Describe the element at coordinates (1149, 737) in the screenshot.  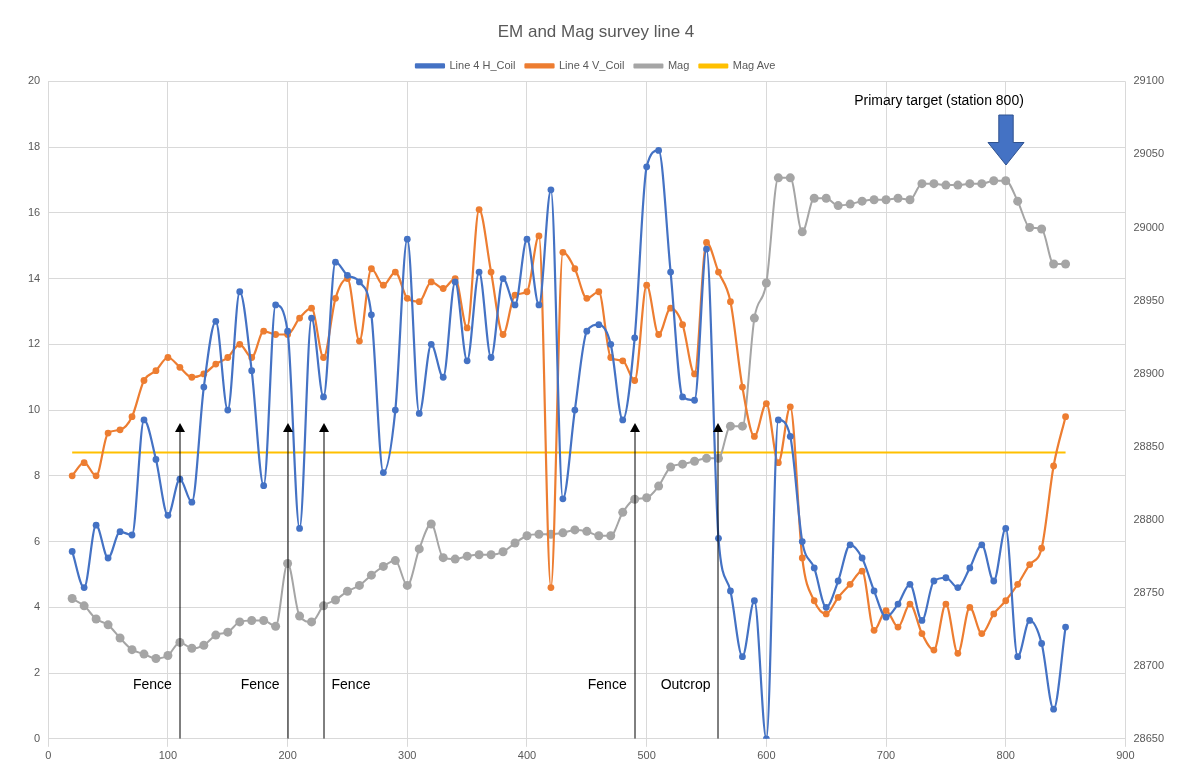
I see `y2-tick-label: 28650` at that location.